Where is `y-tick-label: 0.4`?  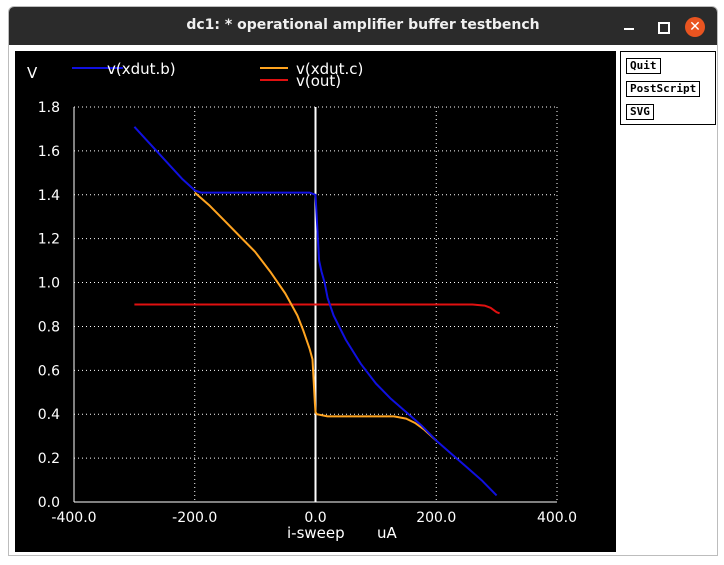 y-tick-label: 0.4 is located at coordinates (49, 415).